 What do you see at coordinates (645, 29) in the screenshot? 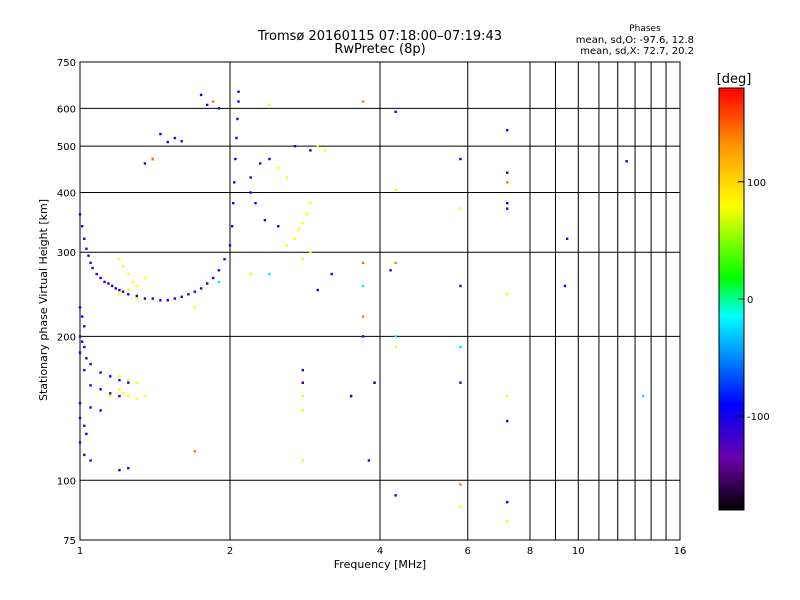
I see `stats-title: Phases` at bounding box center [645, 29].